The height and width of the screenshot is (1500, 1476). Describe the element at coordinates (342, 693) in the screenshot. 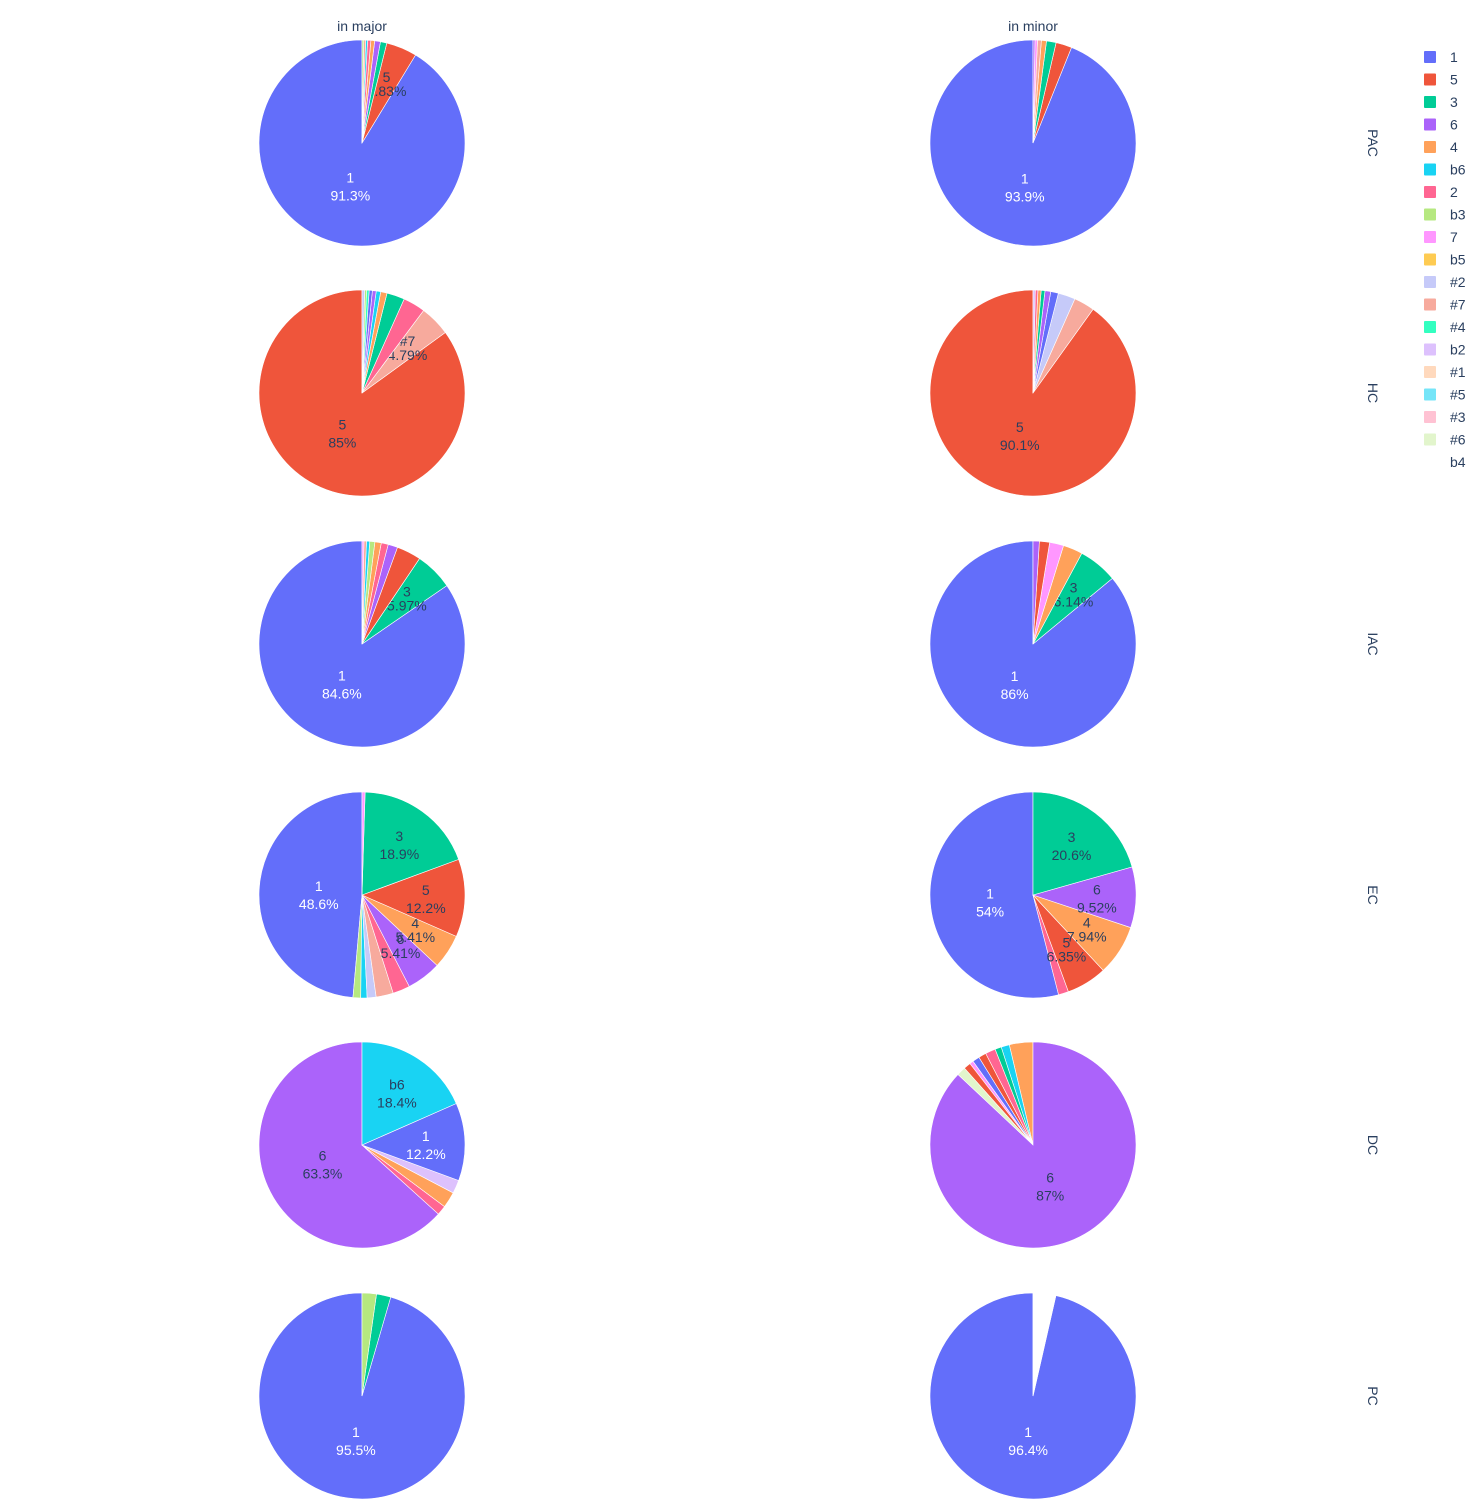

I see `slice-percent-1: 84.6%` at that location.